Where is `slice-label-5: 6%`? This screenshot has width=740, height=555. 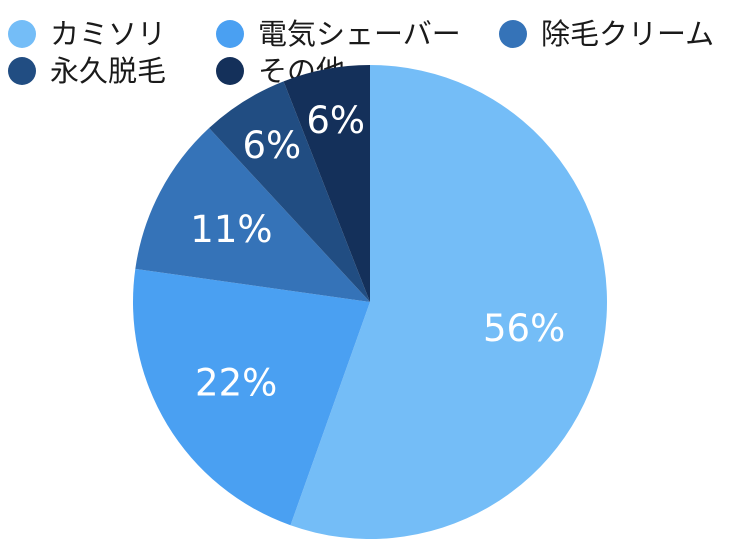 slice-label-5: 6% is located at coordinates (335, 120).